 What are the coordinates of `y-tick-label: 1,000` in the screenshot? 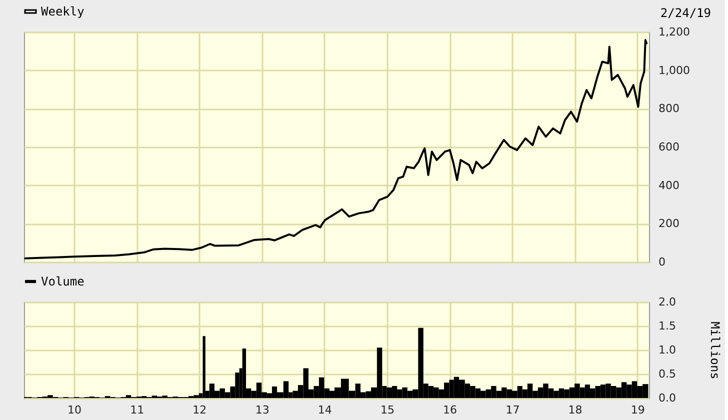 It's located at (674, 70).